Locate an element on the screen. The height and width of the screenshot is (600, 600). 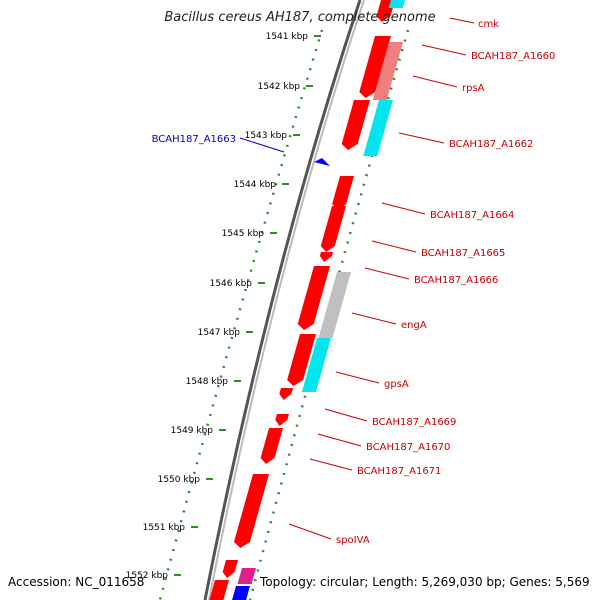
gene-label: BCAH187_A1671 is located at coordinates (399, 471).